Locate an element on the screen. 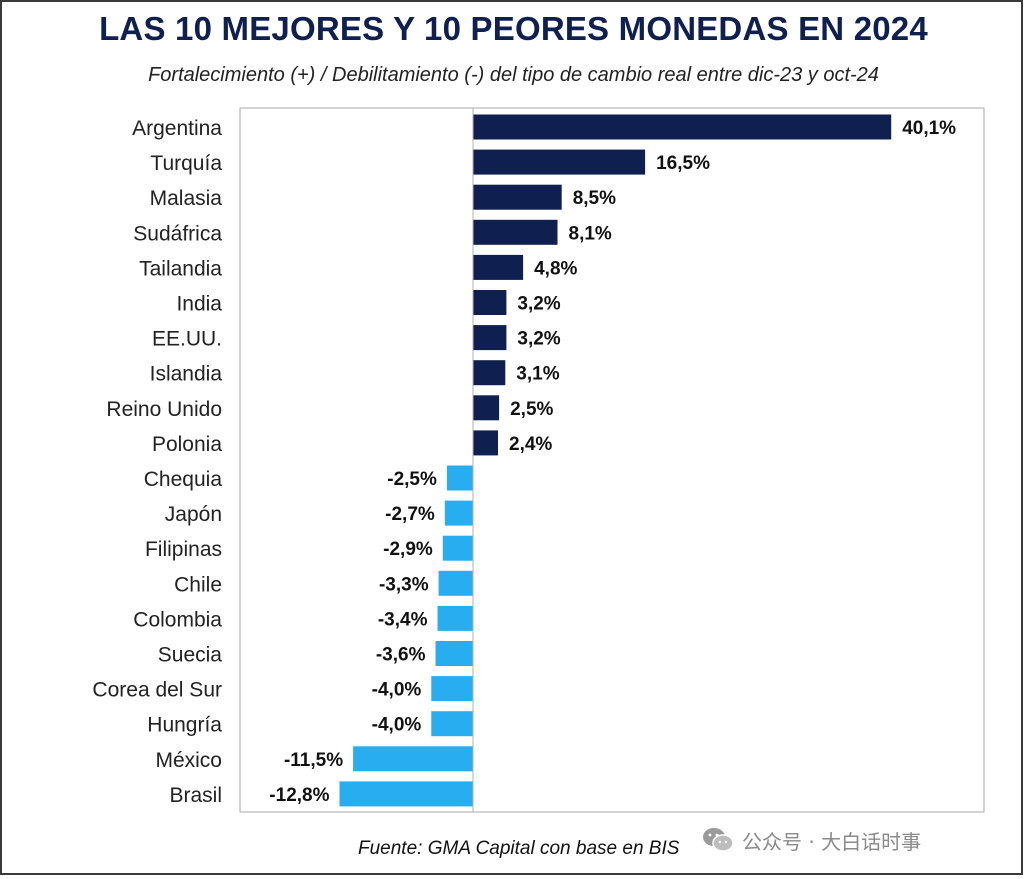 The image size is (1027, 879). category-label: Filipinas is located at coordinates (183, 549).